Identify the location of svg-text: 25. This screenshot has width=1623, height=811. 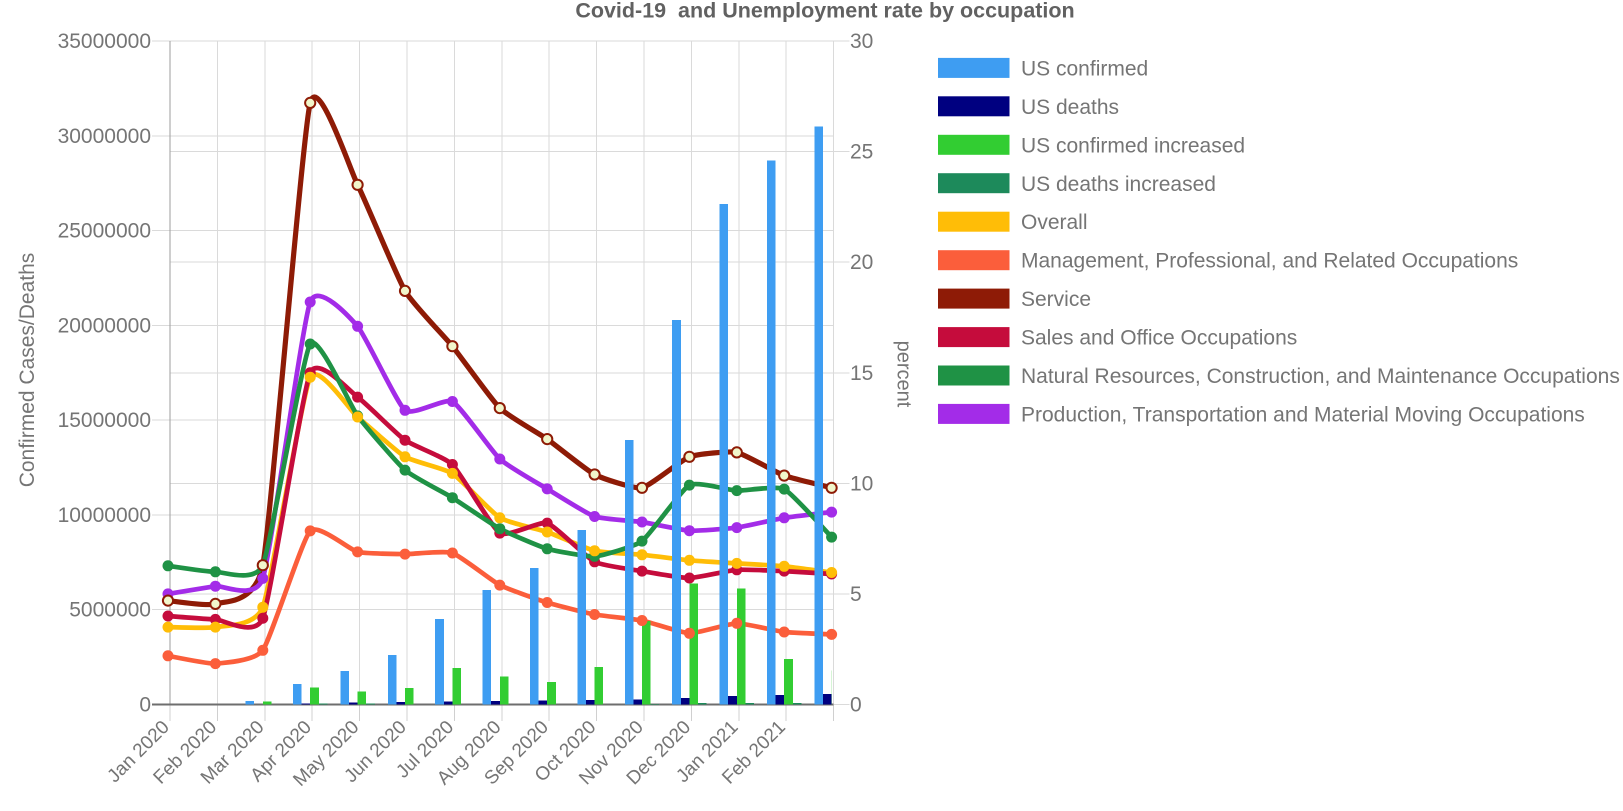
(861, 152).